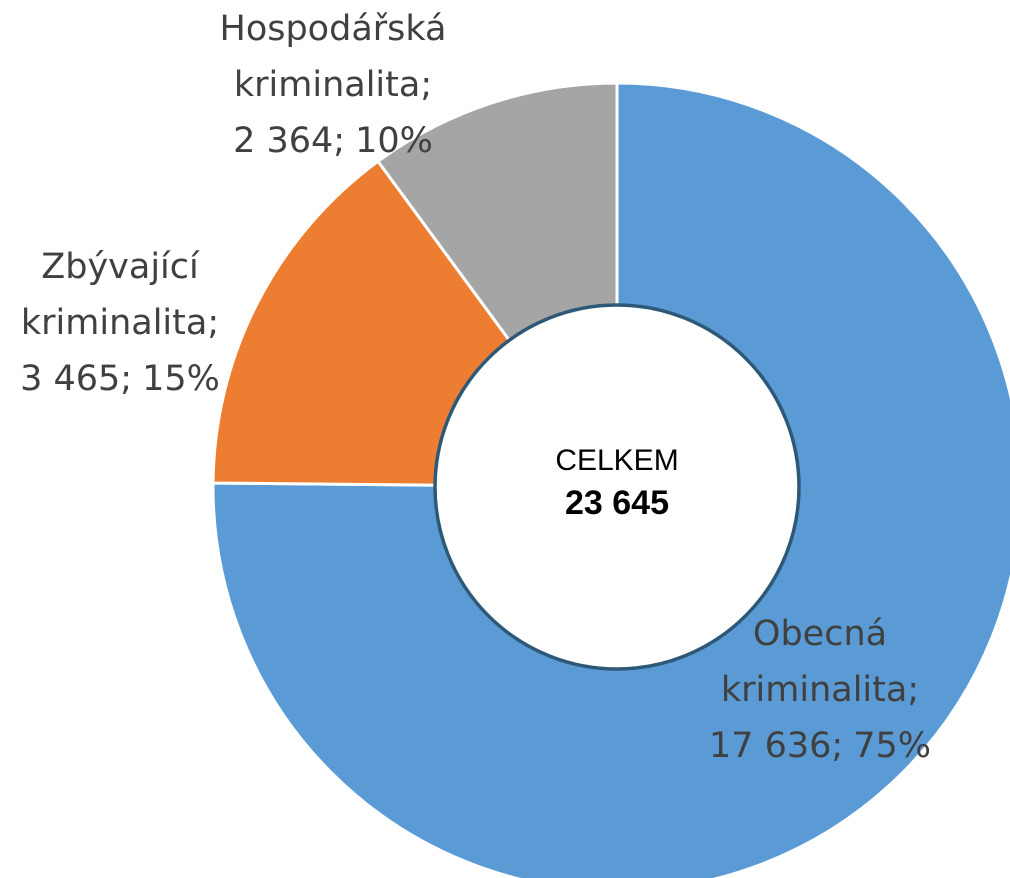 The image size is (1010, 878). What do you see at coordinates (776, 746) in the screenshot?
I see `value-label: 17 636;` at bounding box center [776, 746].